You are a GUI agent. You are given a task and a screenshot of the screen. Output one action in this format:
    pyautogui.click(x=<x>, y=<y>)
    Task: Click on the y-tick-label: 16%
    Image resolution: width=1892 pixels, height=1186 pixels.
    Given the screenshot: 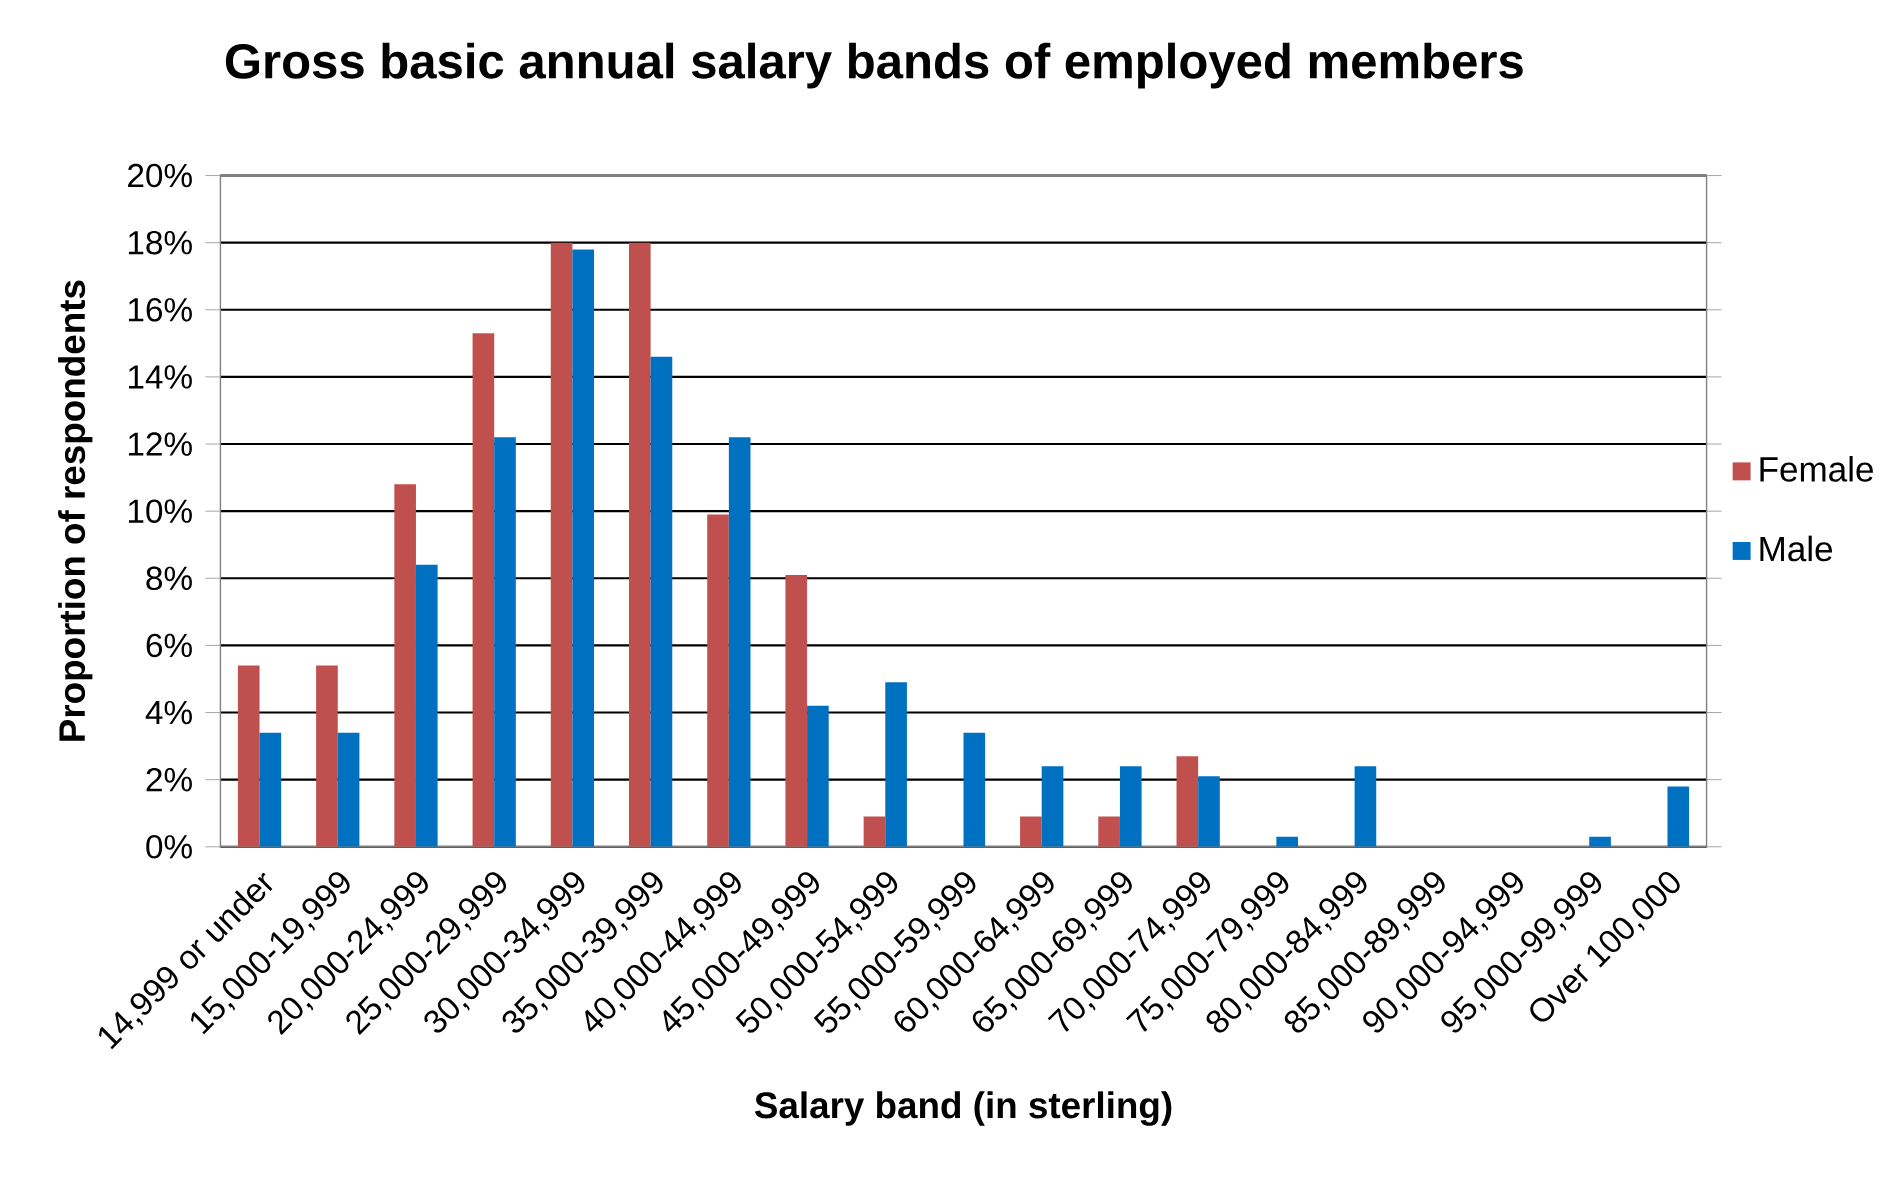 What is the action you would take?
    pyautogui.click(x=160, y=310)
    